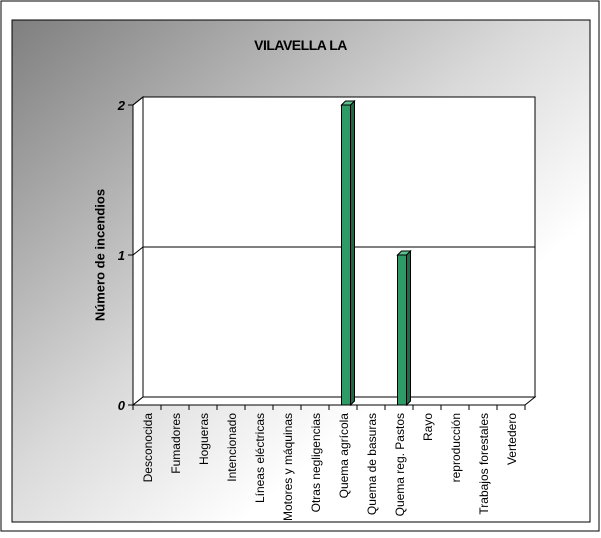 This screenshot has height=538, width=601. I want to click on x-tick-label: Líneas eléctricas, so click(260, 458).